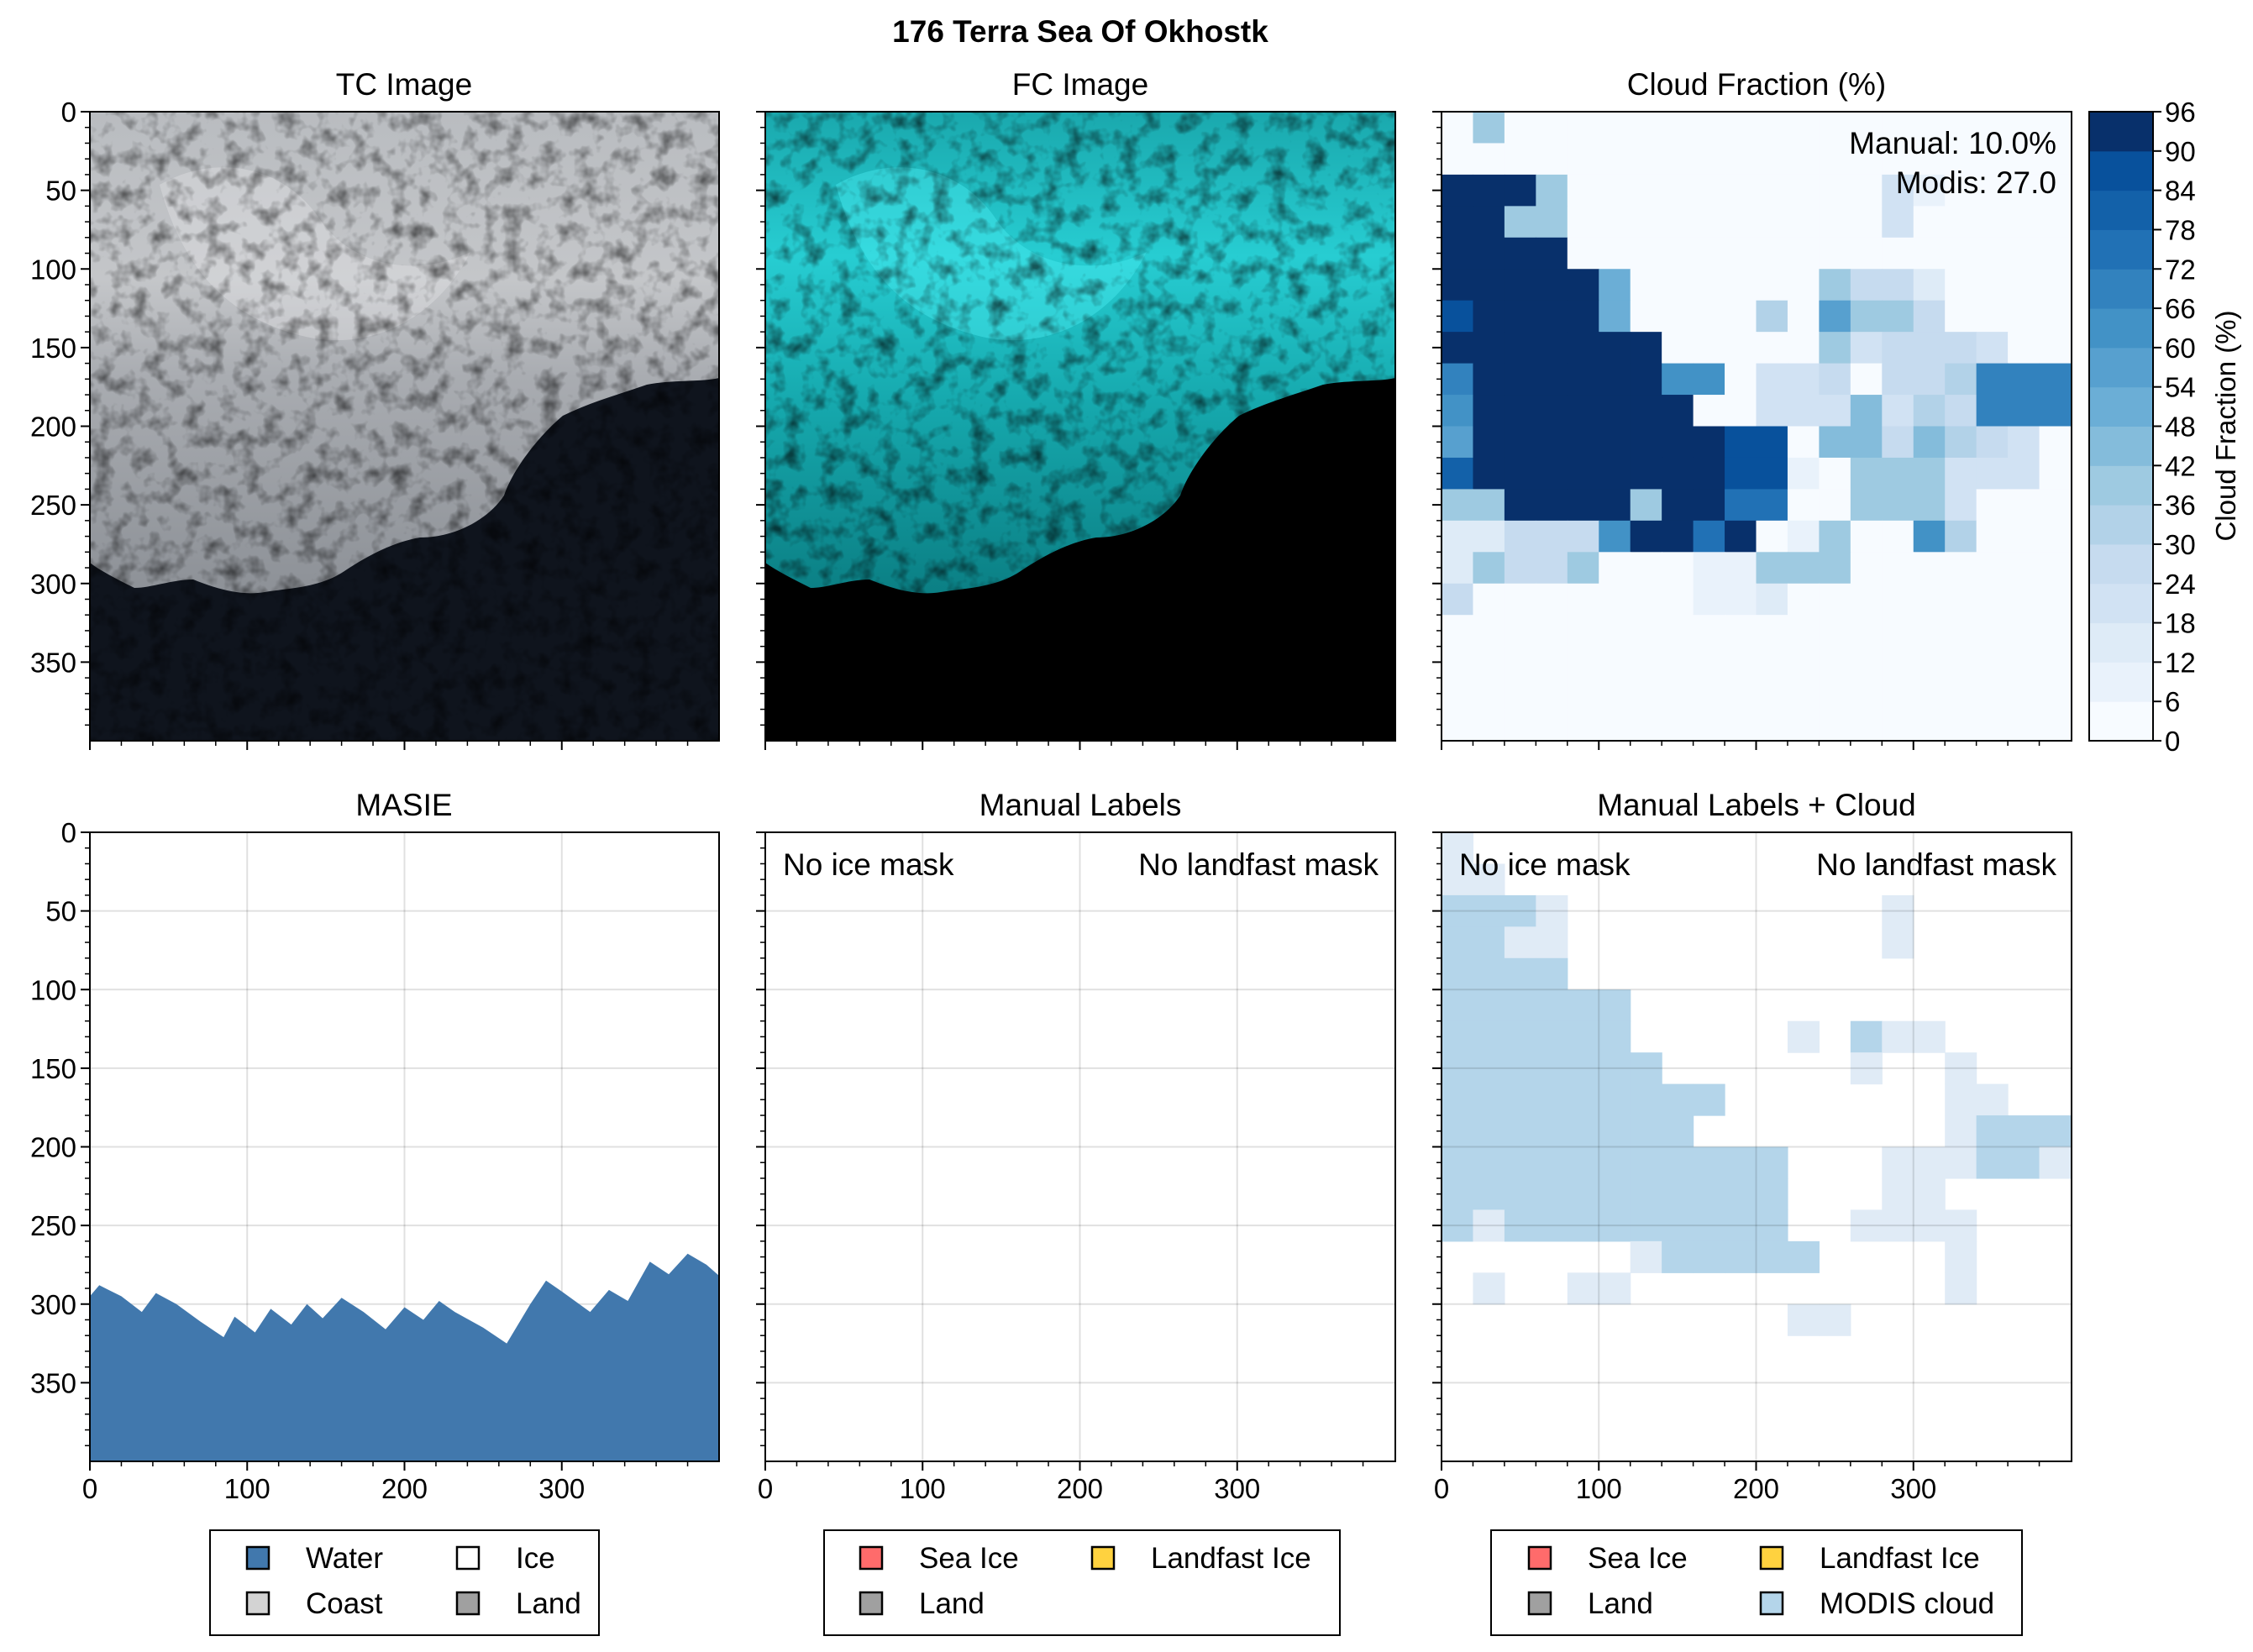  I want to click on y-tick-label: 50, so click(61, 911).